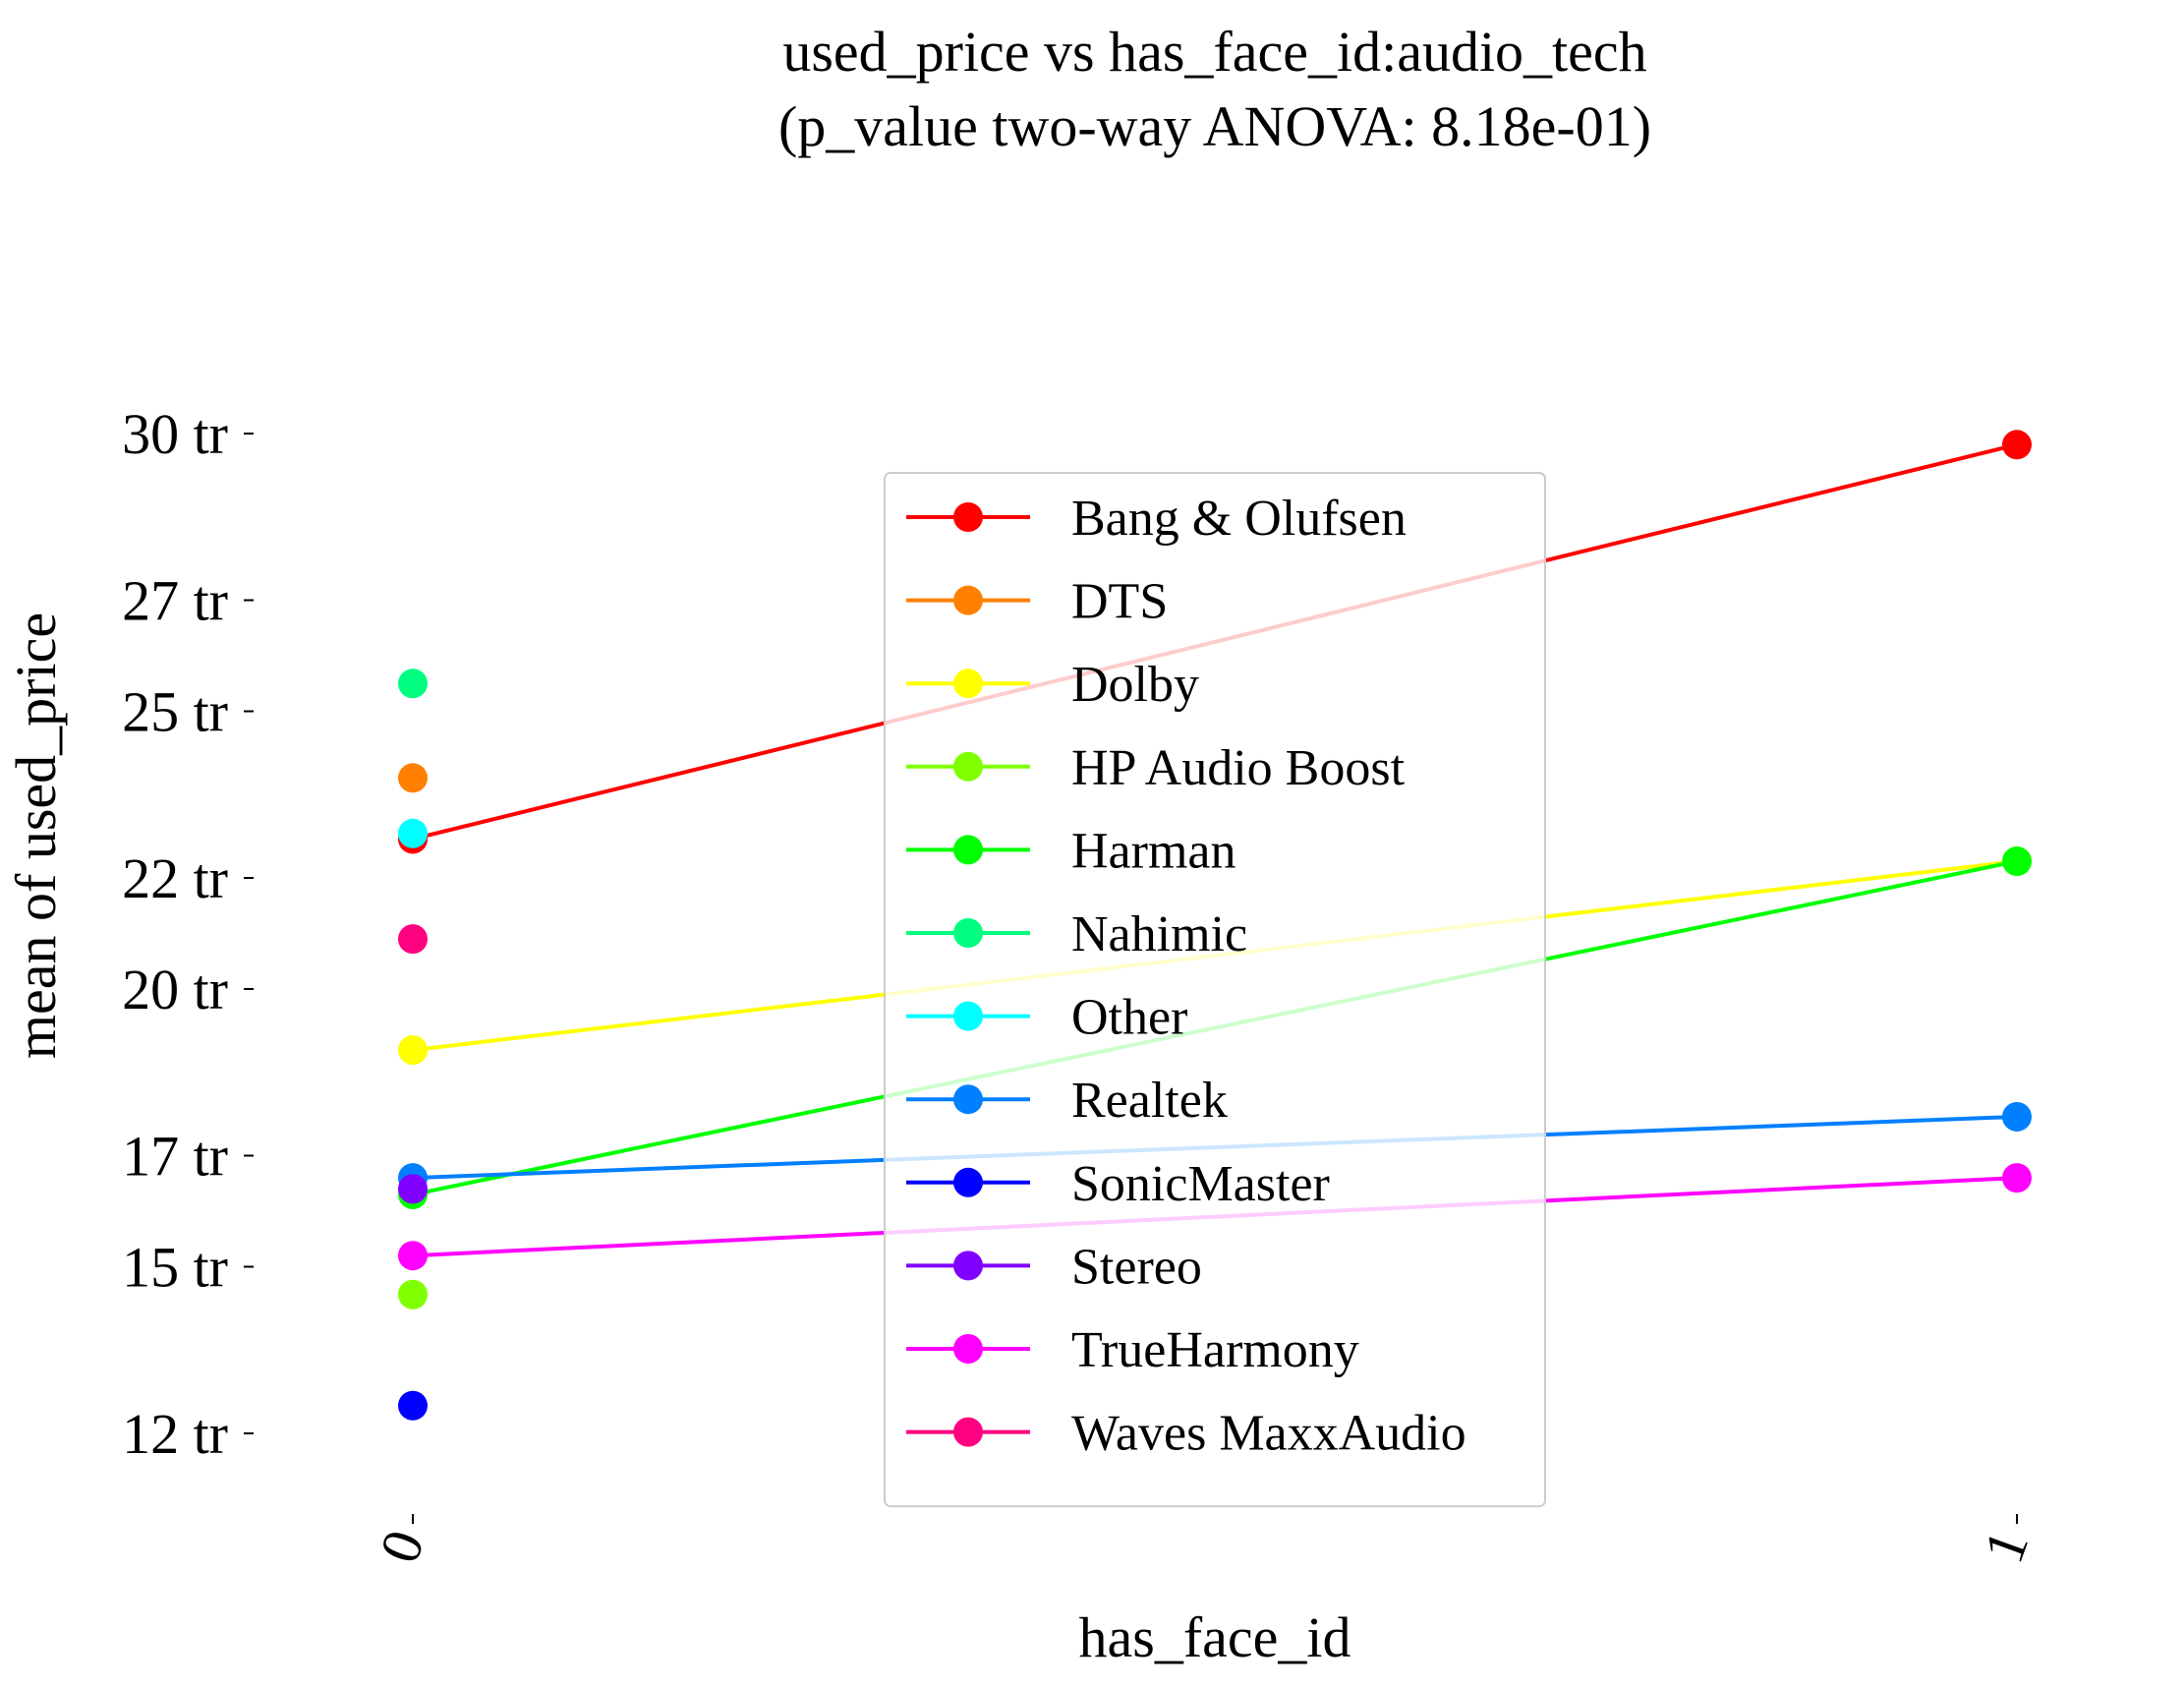  I want to click on legend-label: Other, so click(1129, 1018).